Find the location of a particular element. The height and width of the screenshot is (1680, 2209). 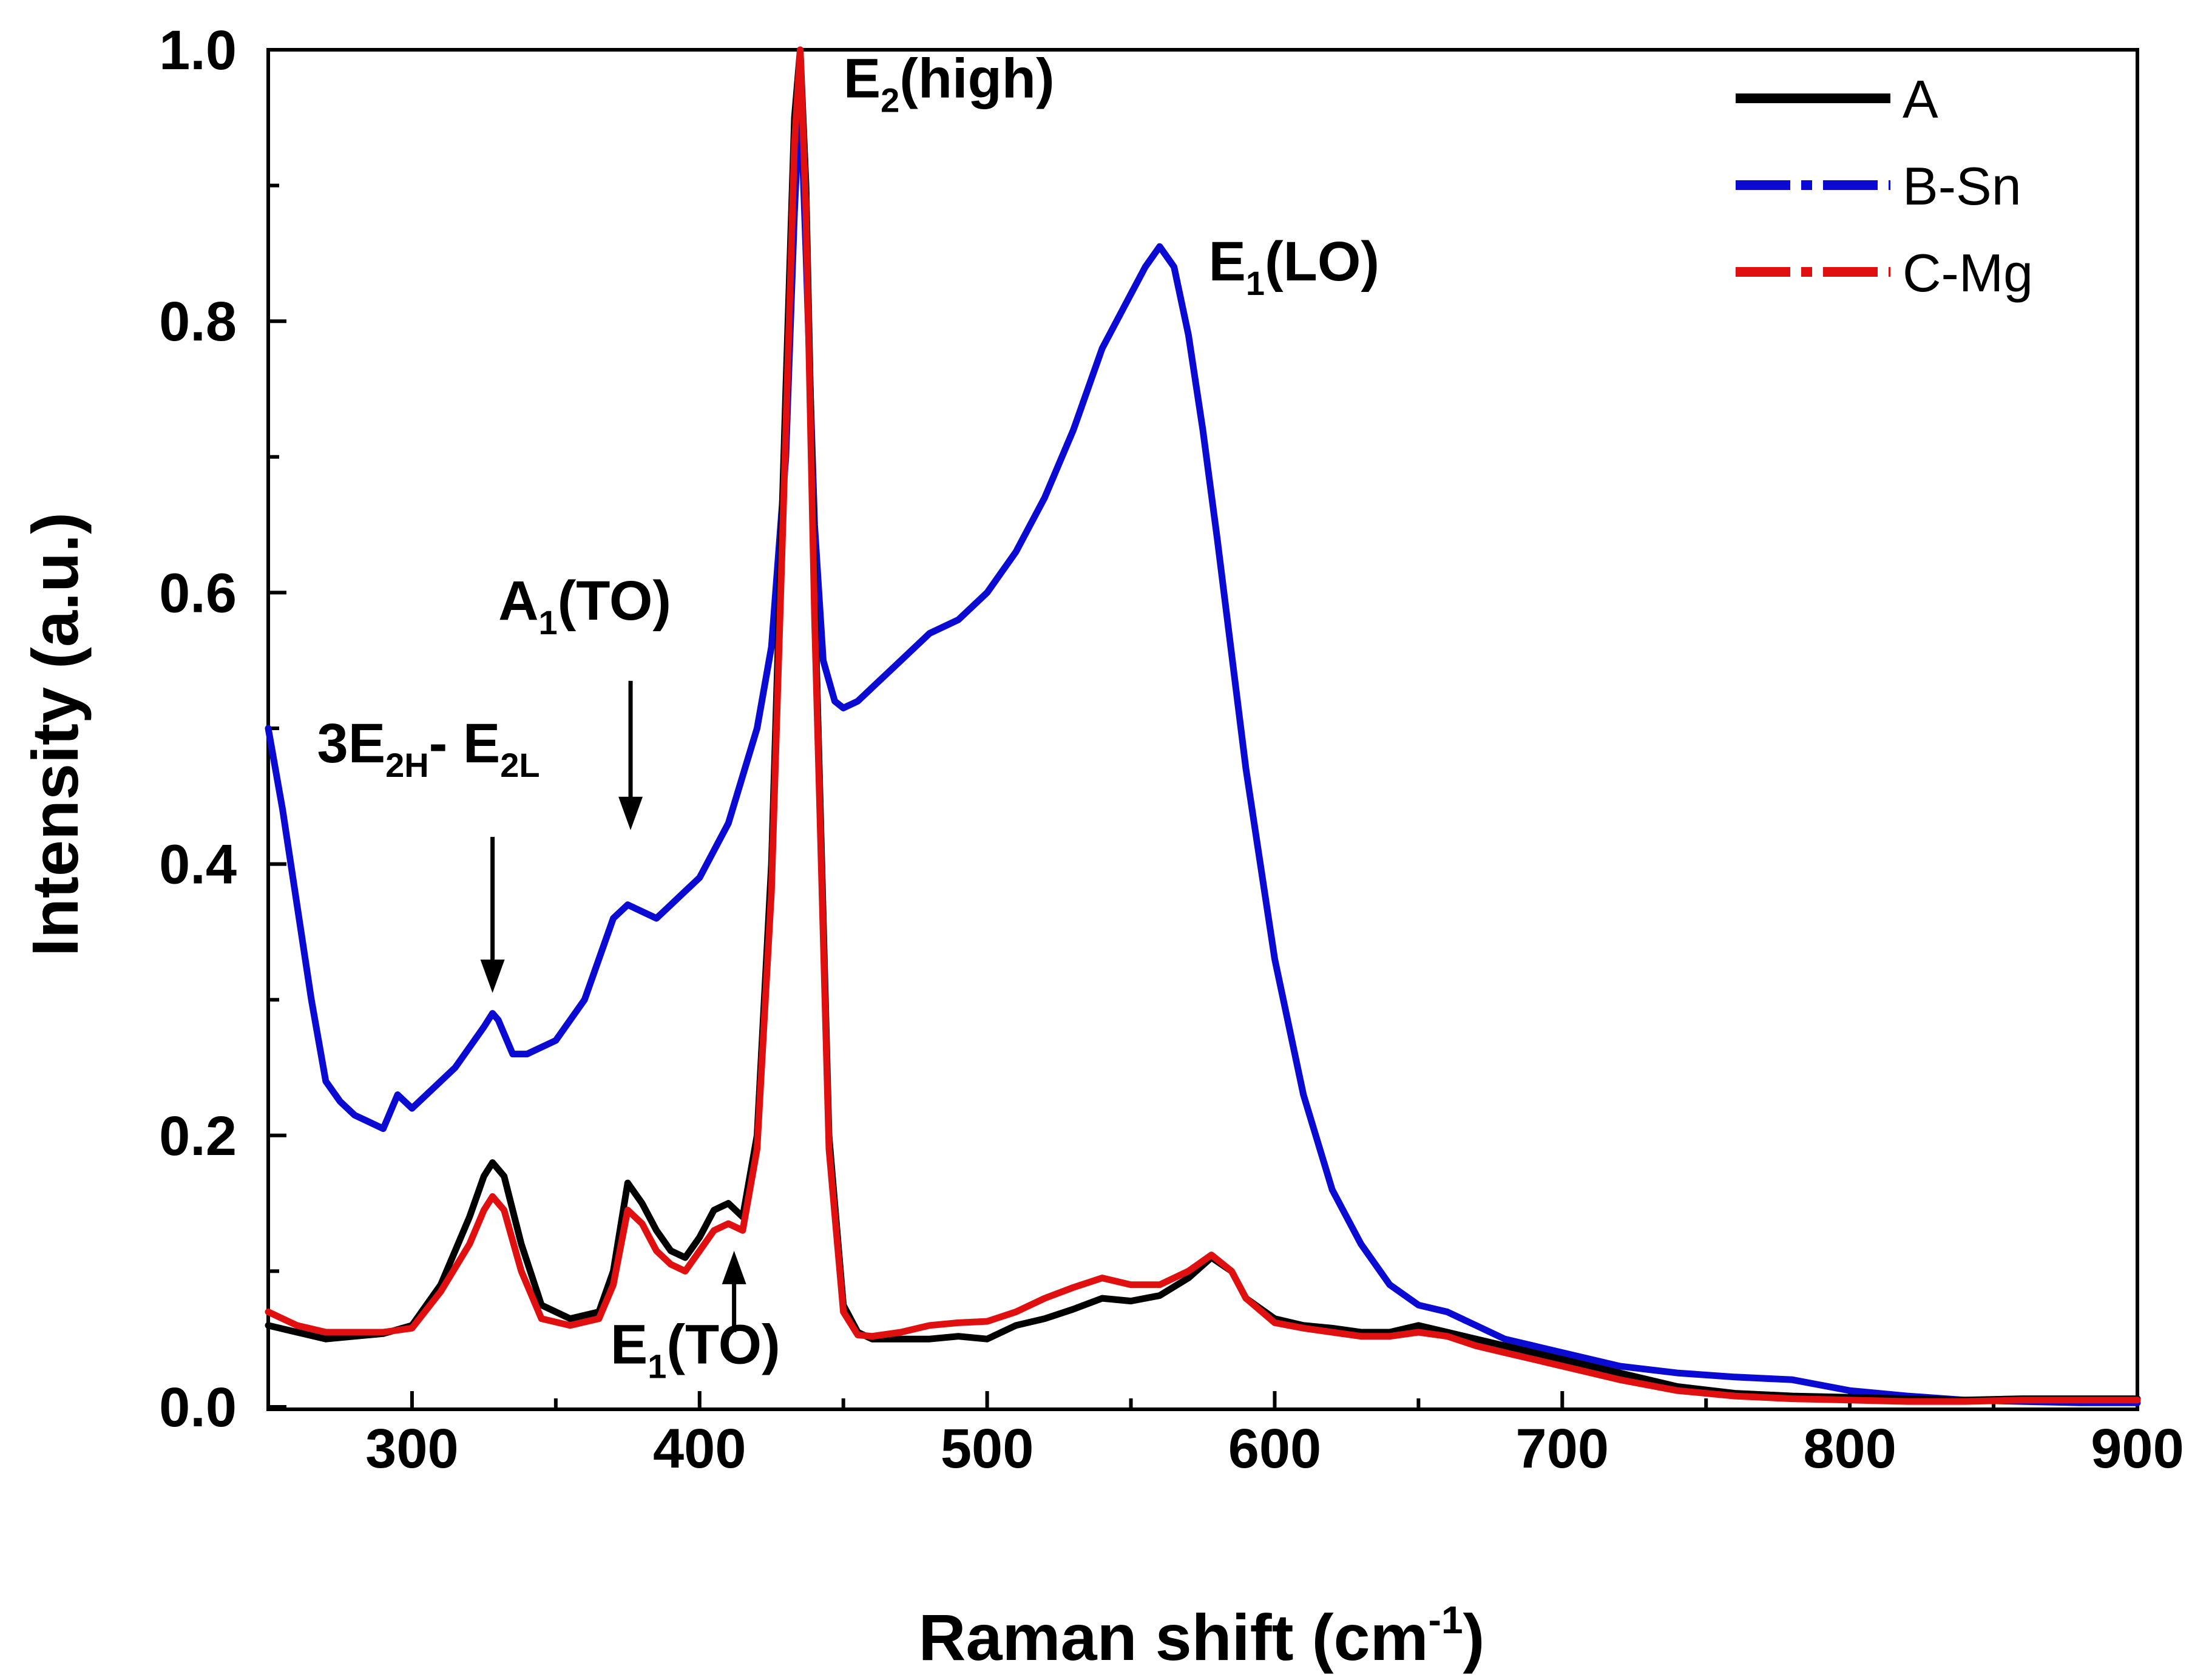

peak-label: E1(LO) is located at coordinates (1293, 266).